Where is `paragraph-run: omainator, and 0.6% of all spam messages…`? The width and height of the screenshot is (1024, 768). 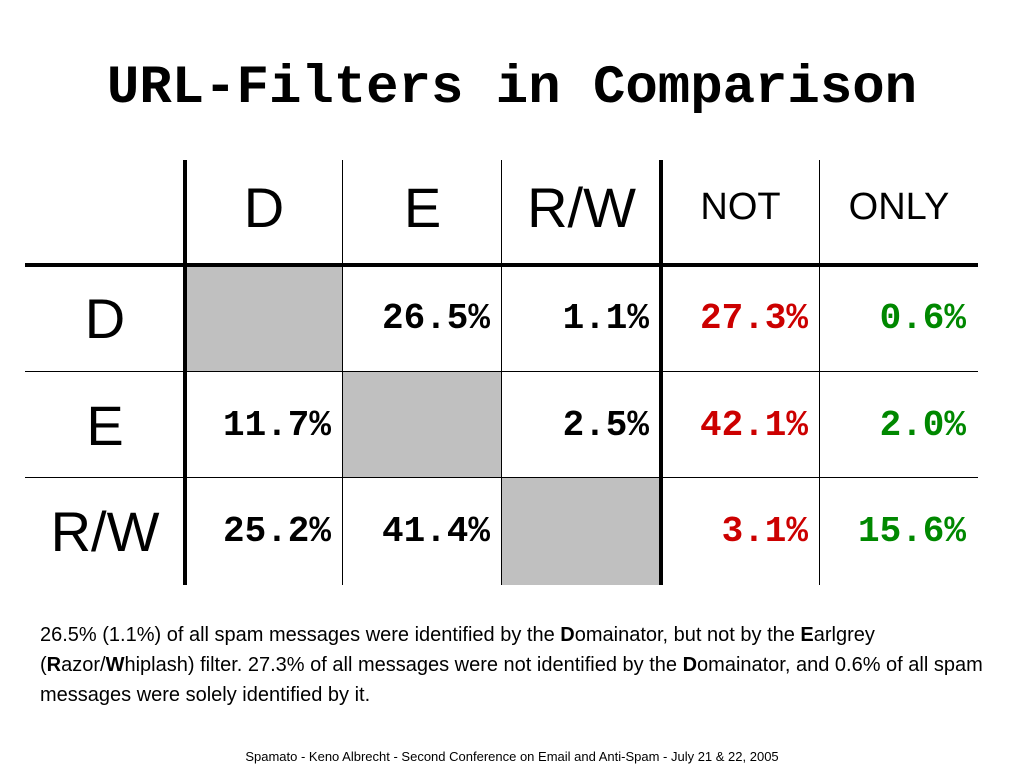
paragraph-run: omainator, and 0.6% of all spam messages… is located at coordinates (511, 680).